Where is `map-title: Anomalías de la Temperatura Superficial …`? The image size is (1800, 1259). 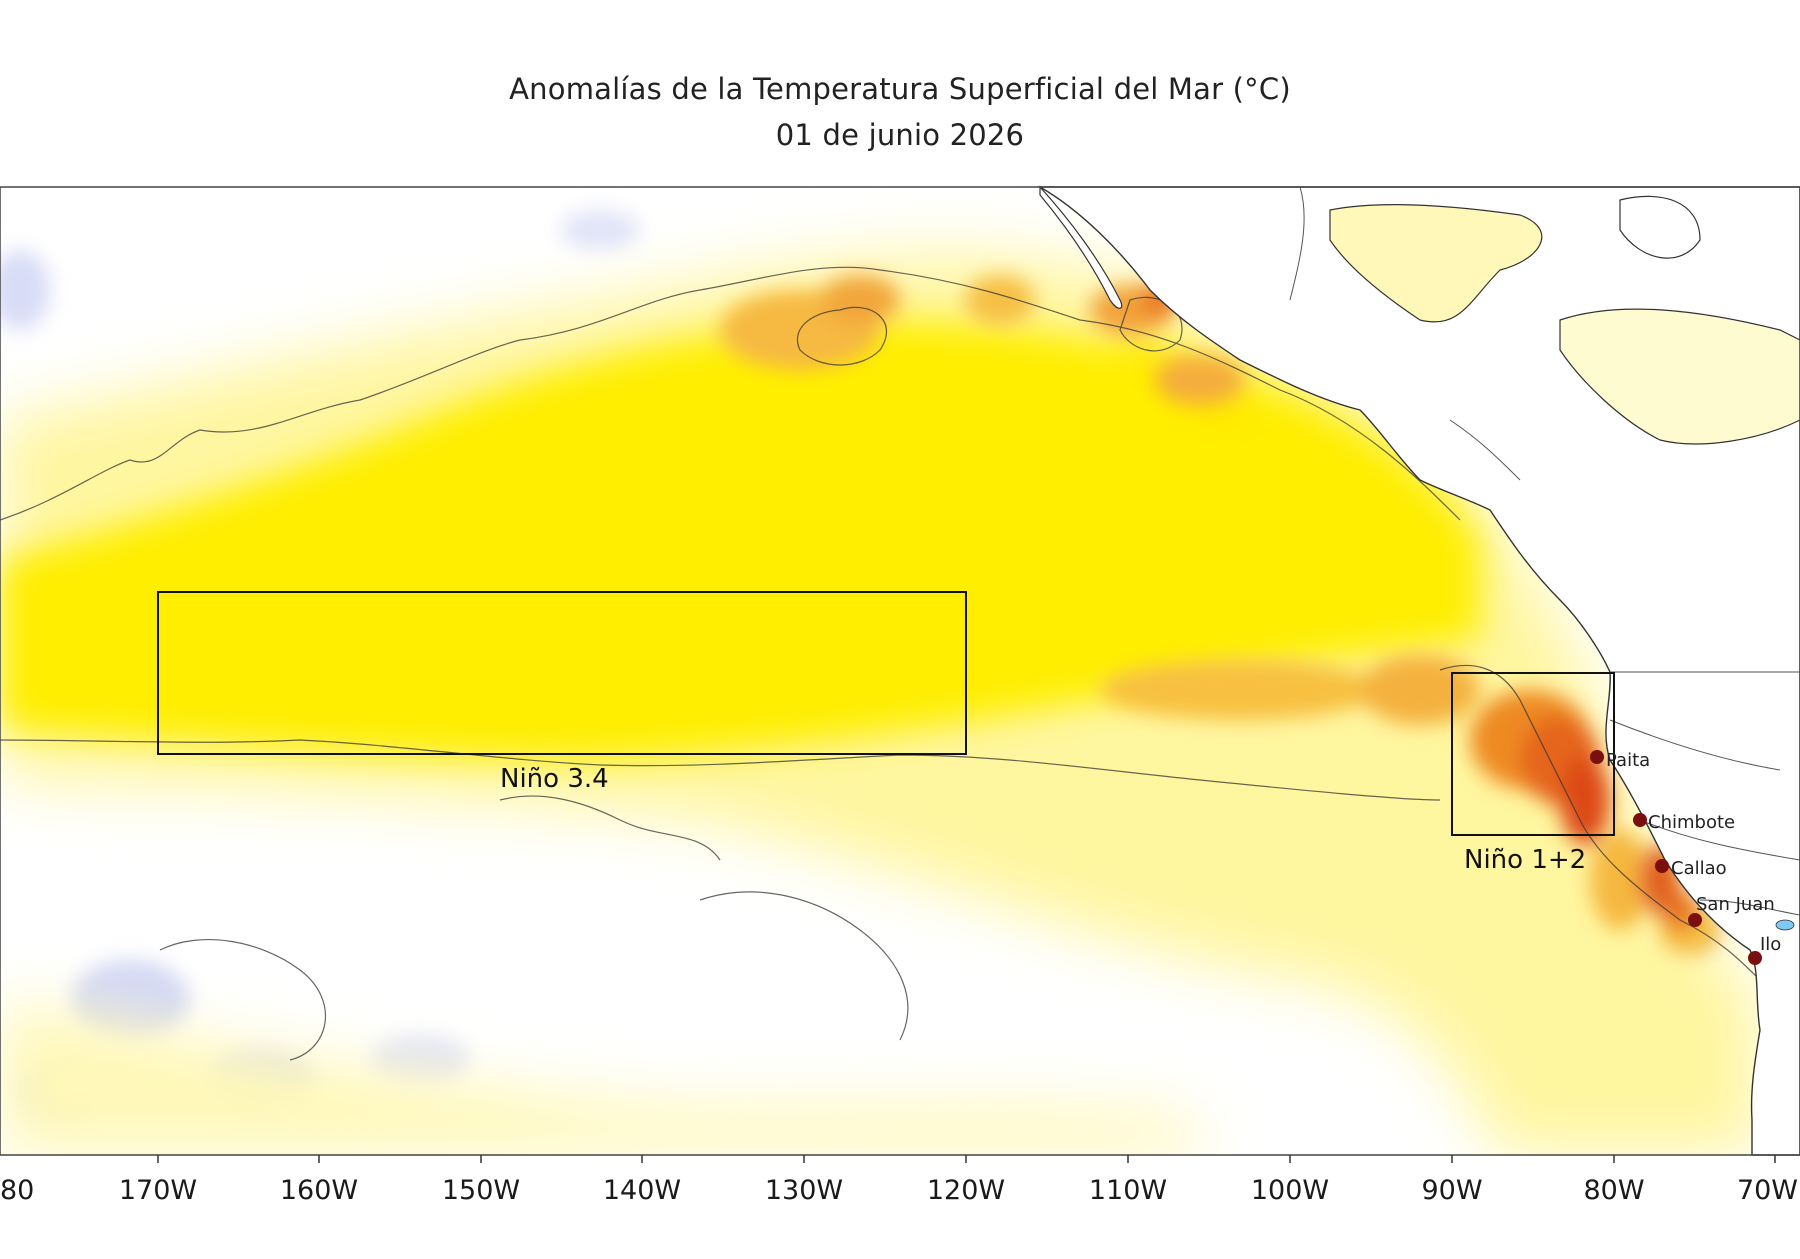
map-title: Anomalías de la Temperatura Superficial … is located at coordinates (900, 89).